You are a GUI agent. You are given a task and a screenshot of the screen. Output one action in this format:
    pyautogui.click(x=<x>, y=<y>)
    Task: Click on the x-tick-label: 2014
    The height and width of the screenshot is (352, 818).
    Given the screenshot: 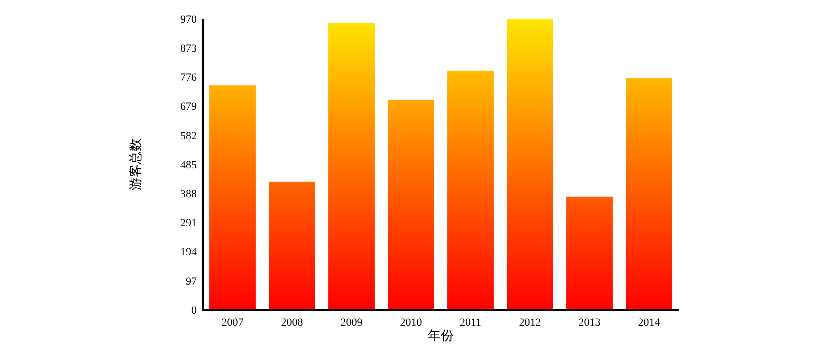 What is the action you would take?
    pyautogui.click(x=649, y=323)
    